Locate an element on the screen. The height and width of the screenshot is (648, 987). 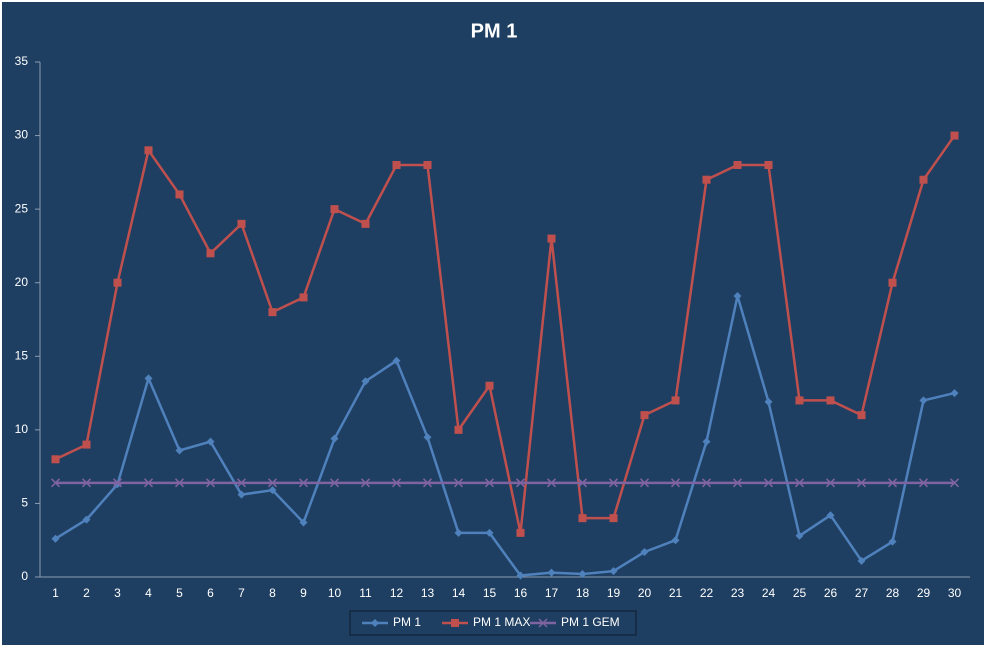
x-tick-label: 5 is located at coordinates (179, 593).